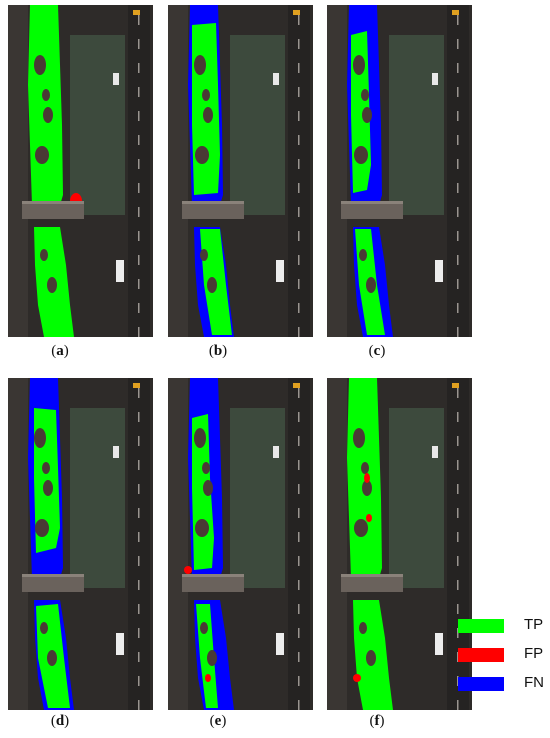 The image size is (550, 738). I want to click on panel-b, so click(240, 171).